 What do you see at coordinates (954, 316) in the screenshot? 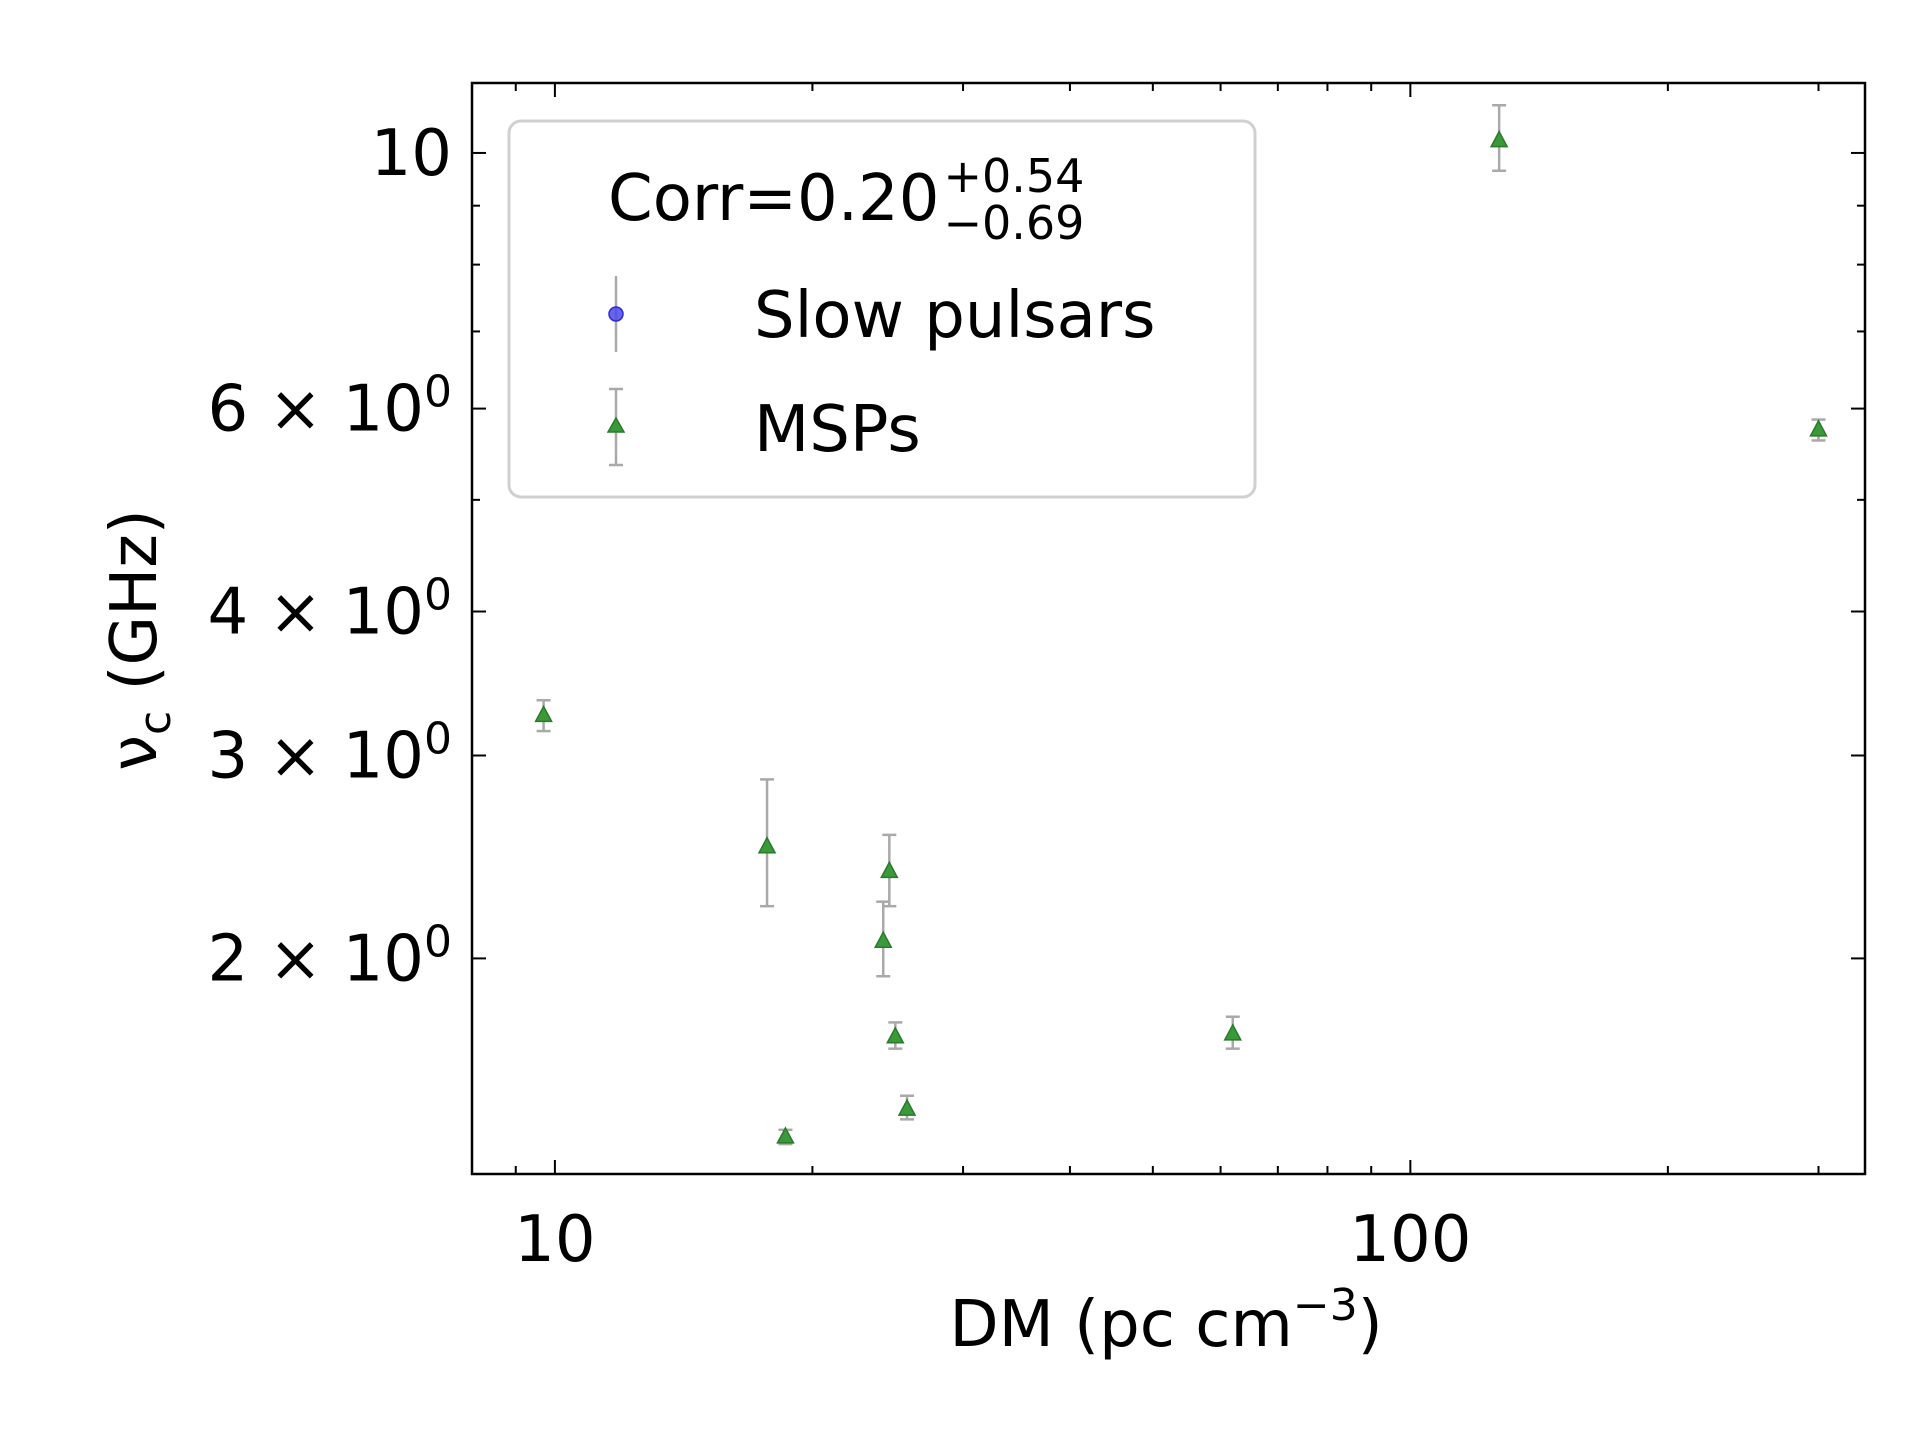
I see `legend-label-slow-pulsars: Slow pulsars` at bounding box center [954, 316].